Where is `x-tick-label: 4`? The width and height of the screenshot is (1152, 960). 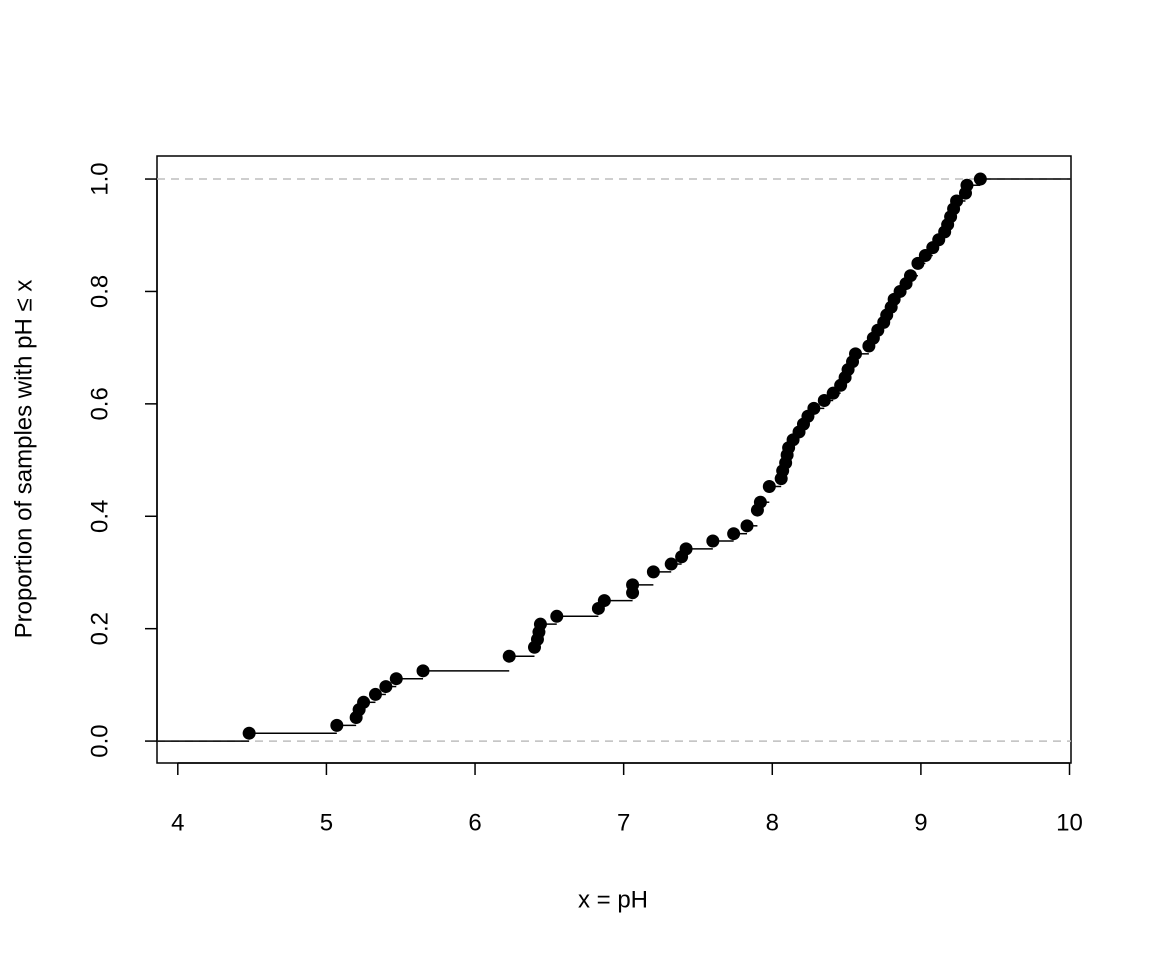 x-tick-label: 4 is located at coordinates (177, 822).